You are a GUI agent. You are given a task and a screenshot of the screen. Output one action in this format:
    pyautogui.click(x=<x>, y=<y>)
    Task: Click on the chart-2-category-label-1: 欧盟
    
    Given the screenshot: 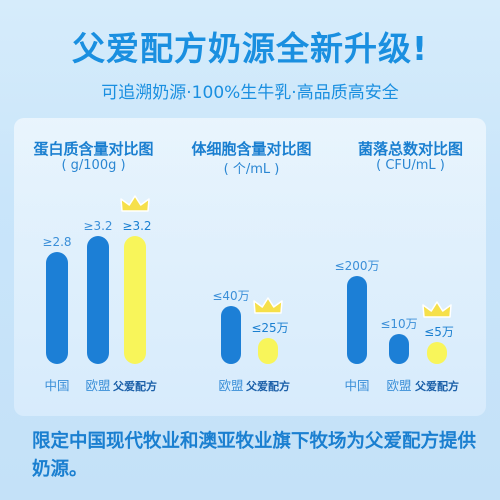 What is the action you would take?
    pyautogui.click(x=230, y=385)
    